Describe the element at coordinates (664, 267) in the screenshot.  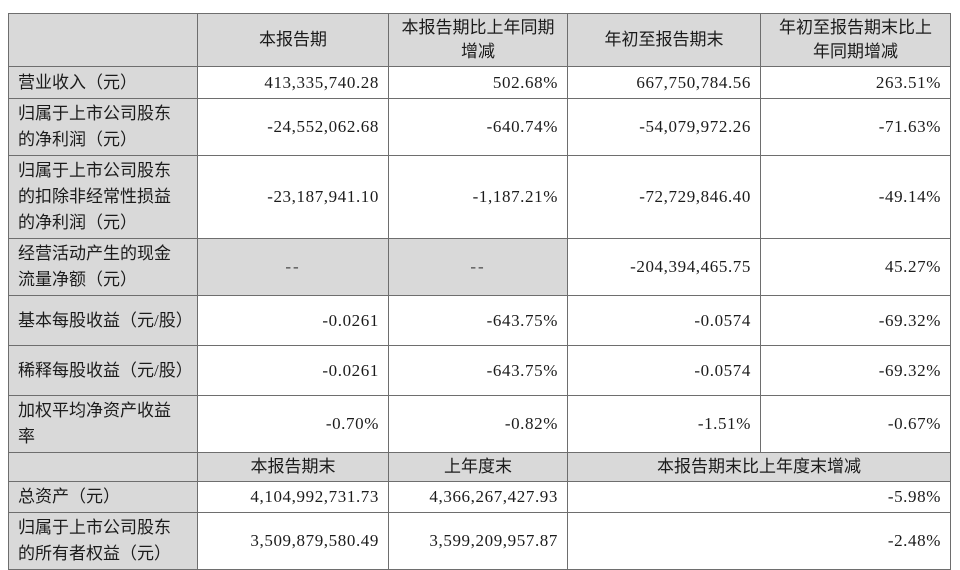
I see `value-cell: -204,394,465.75` at that location.